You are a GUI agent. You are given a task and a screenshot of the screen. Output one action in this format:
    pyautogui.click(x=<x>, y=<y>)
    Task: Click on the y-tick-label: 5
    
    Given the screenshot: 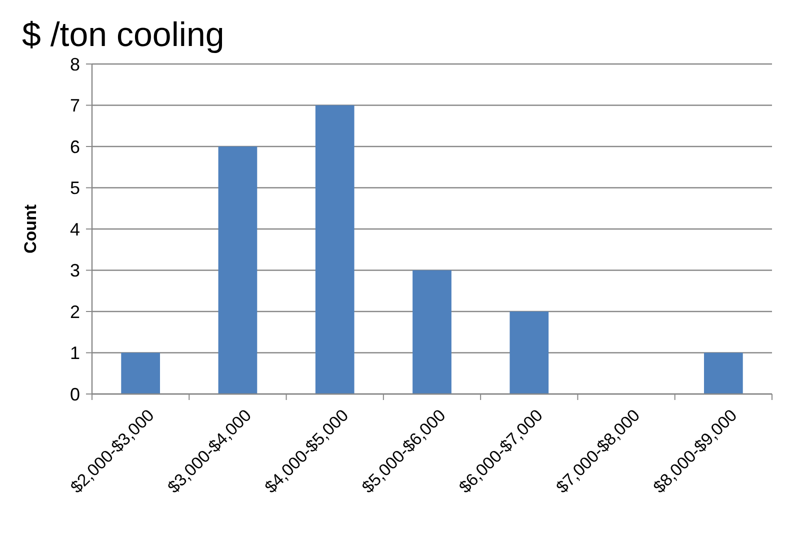 What is the action you would take?
    pyautogui.click(x=75, y=188)
    